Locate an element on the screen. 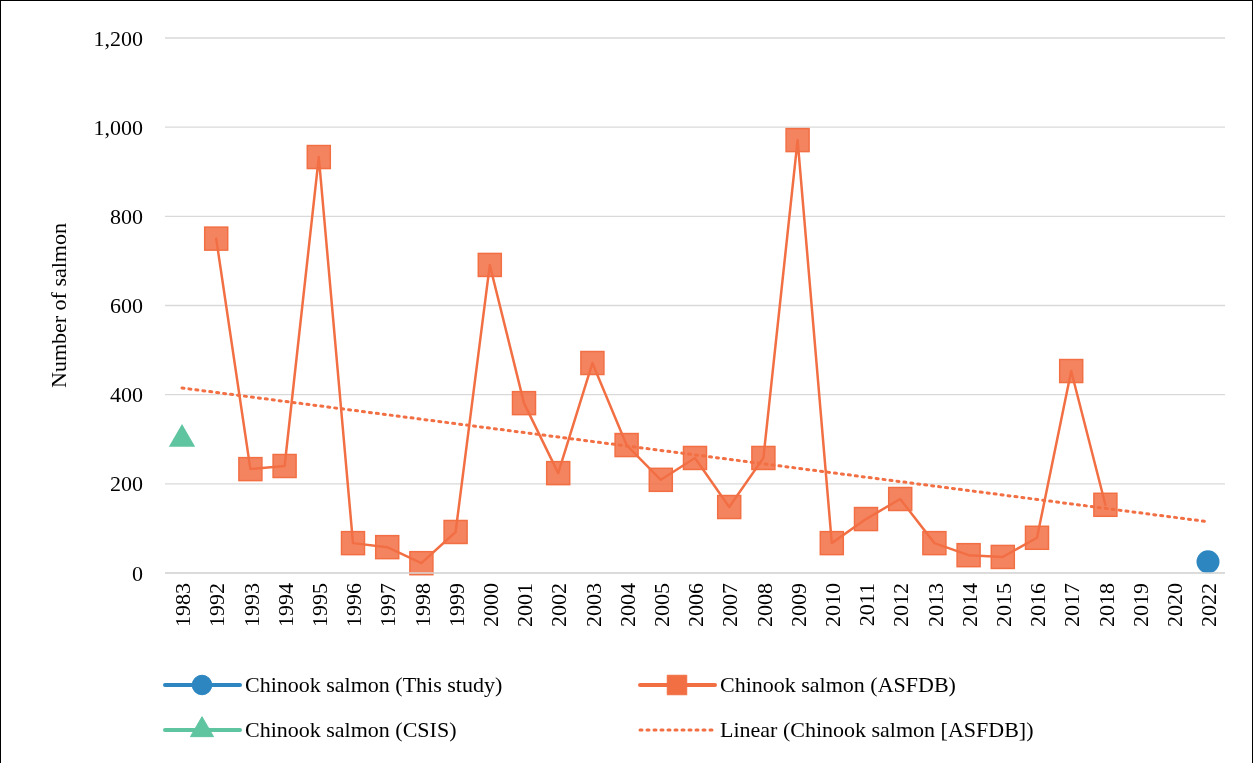 This screenshot has height=763, width=1253. x-tick-label: 1999 is located at coordinates (456, 605).